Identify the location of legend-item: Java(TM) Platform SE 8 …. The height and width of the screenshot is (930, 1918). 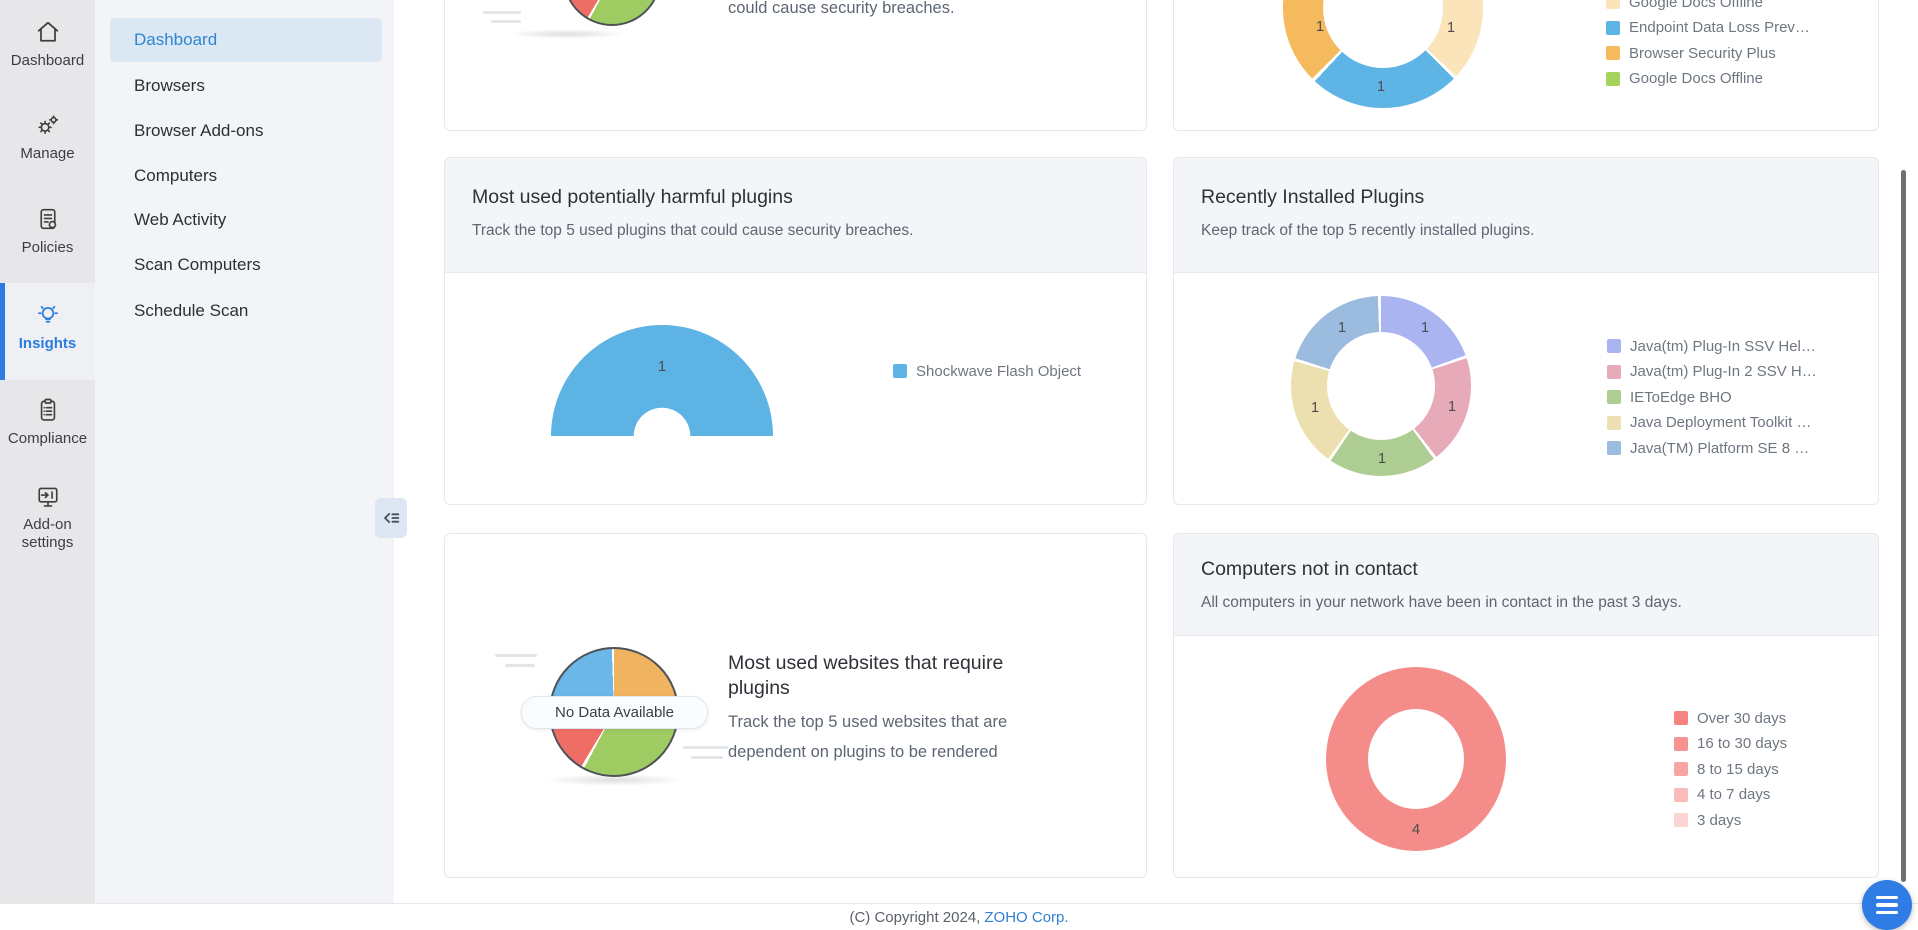
(1712, 448).